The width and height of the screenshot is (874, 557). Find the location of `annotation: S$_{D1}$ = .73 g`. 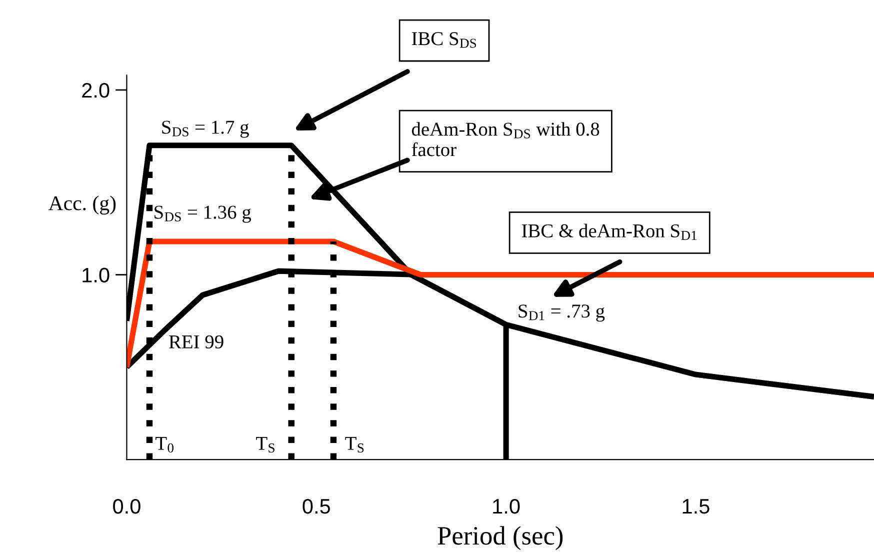

annotation: S$_{D1}$ = .73 g is located at coordinates (561, 313).